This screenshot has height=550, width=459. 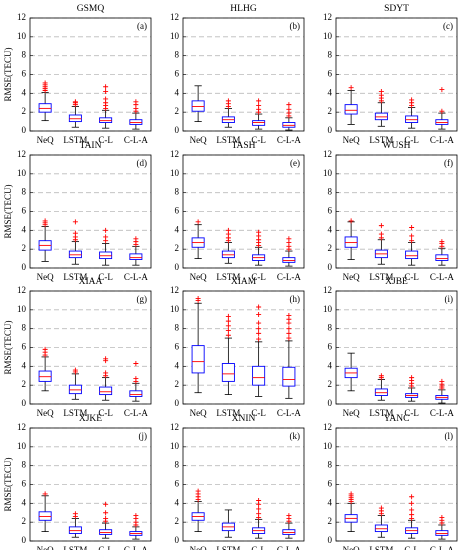 What do you see at coordinates (449, 299) in the screenshot?
I see `panel-label: (i)` at bounding box center [449, 299].